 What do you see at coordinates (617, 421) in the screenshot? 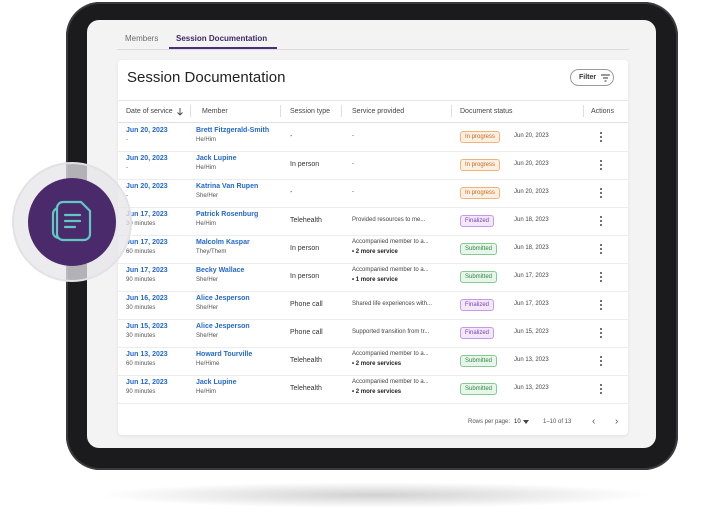
I see `chevron-right-icon: ›` at bounding box center [617, 421].